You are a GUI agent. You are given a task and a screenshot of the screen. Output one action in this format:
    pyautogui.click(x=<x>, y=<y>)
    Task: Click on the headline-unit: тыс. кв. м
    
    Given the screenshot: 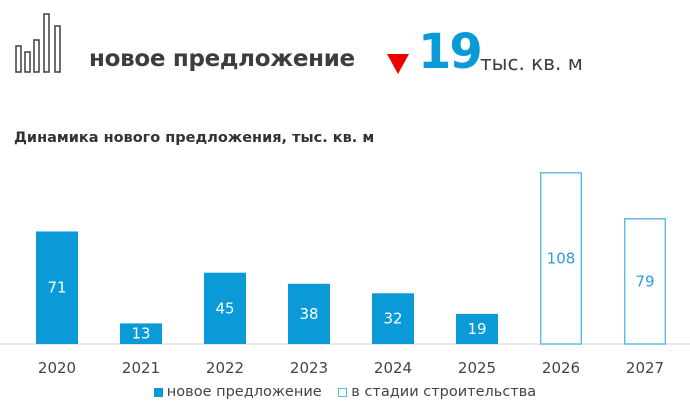 What is the action you would take?
    pyautogui.click(x=531, y=63)
    